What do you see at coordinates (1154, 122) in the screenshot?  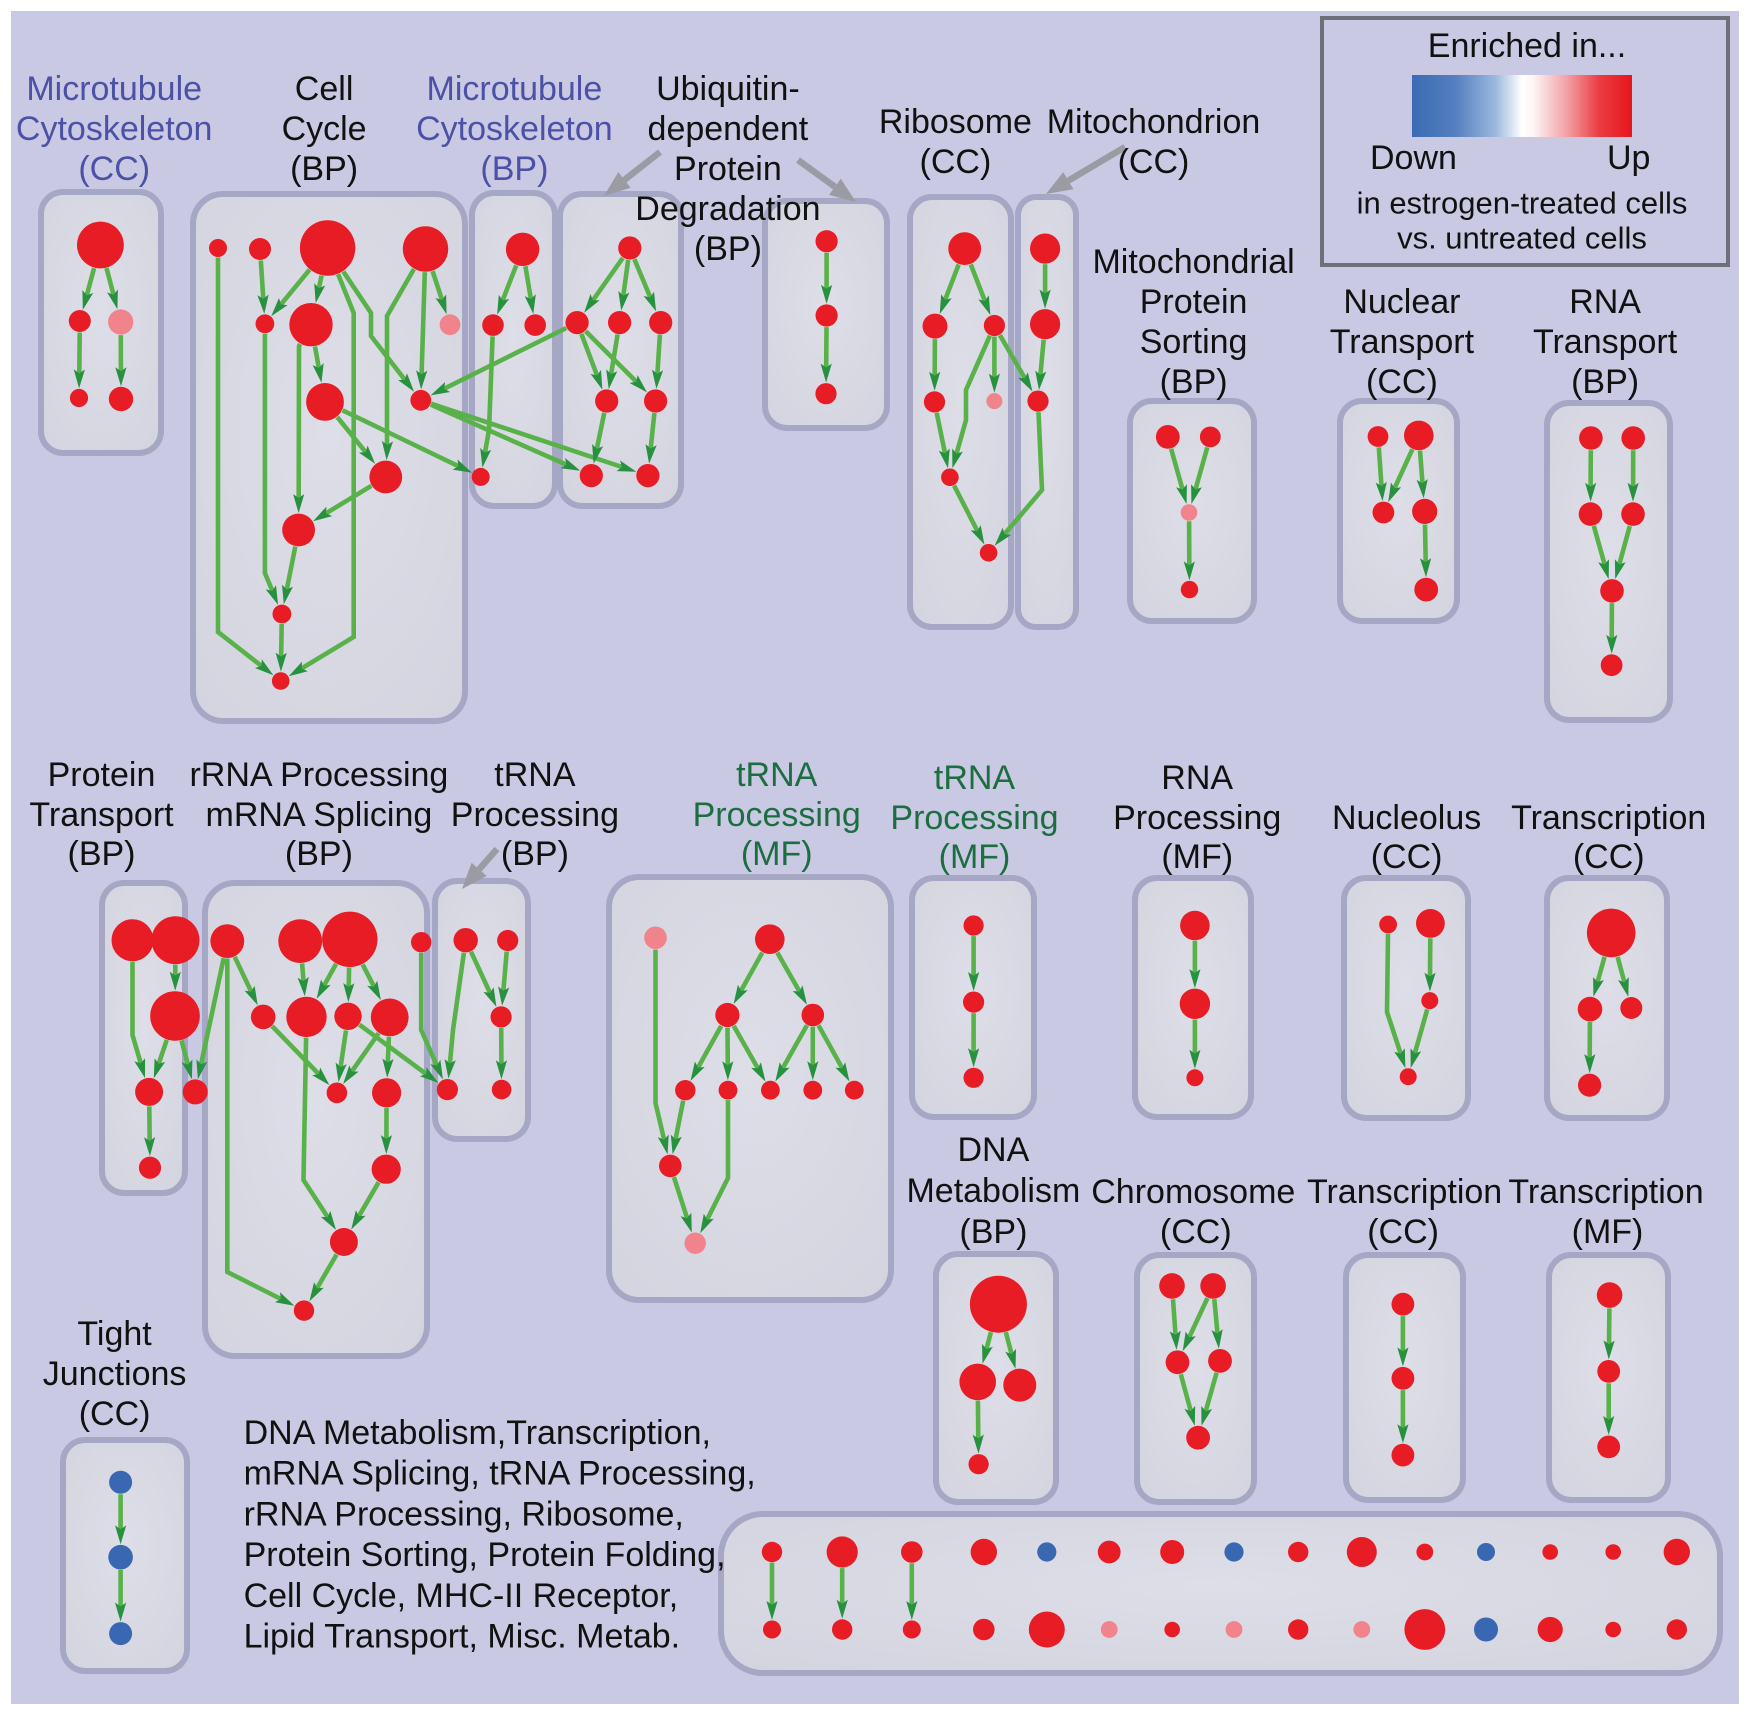 I see `svg-text: Mitochondrion` at bounding box center [1154, 122].